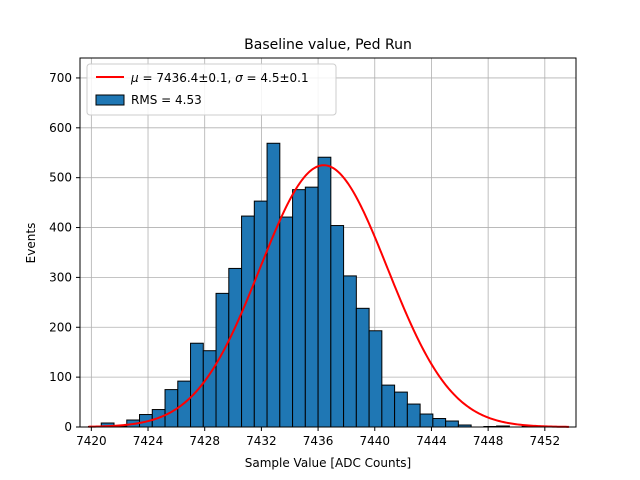 The width and height of the screenshot is (640, 480). Describe the element at coordinates (488, 441) in the screenshot. I see `x-tick-label: 7448` at that location.